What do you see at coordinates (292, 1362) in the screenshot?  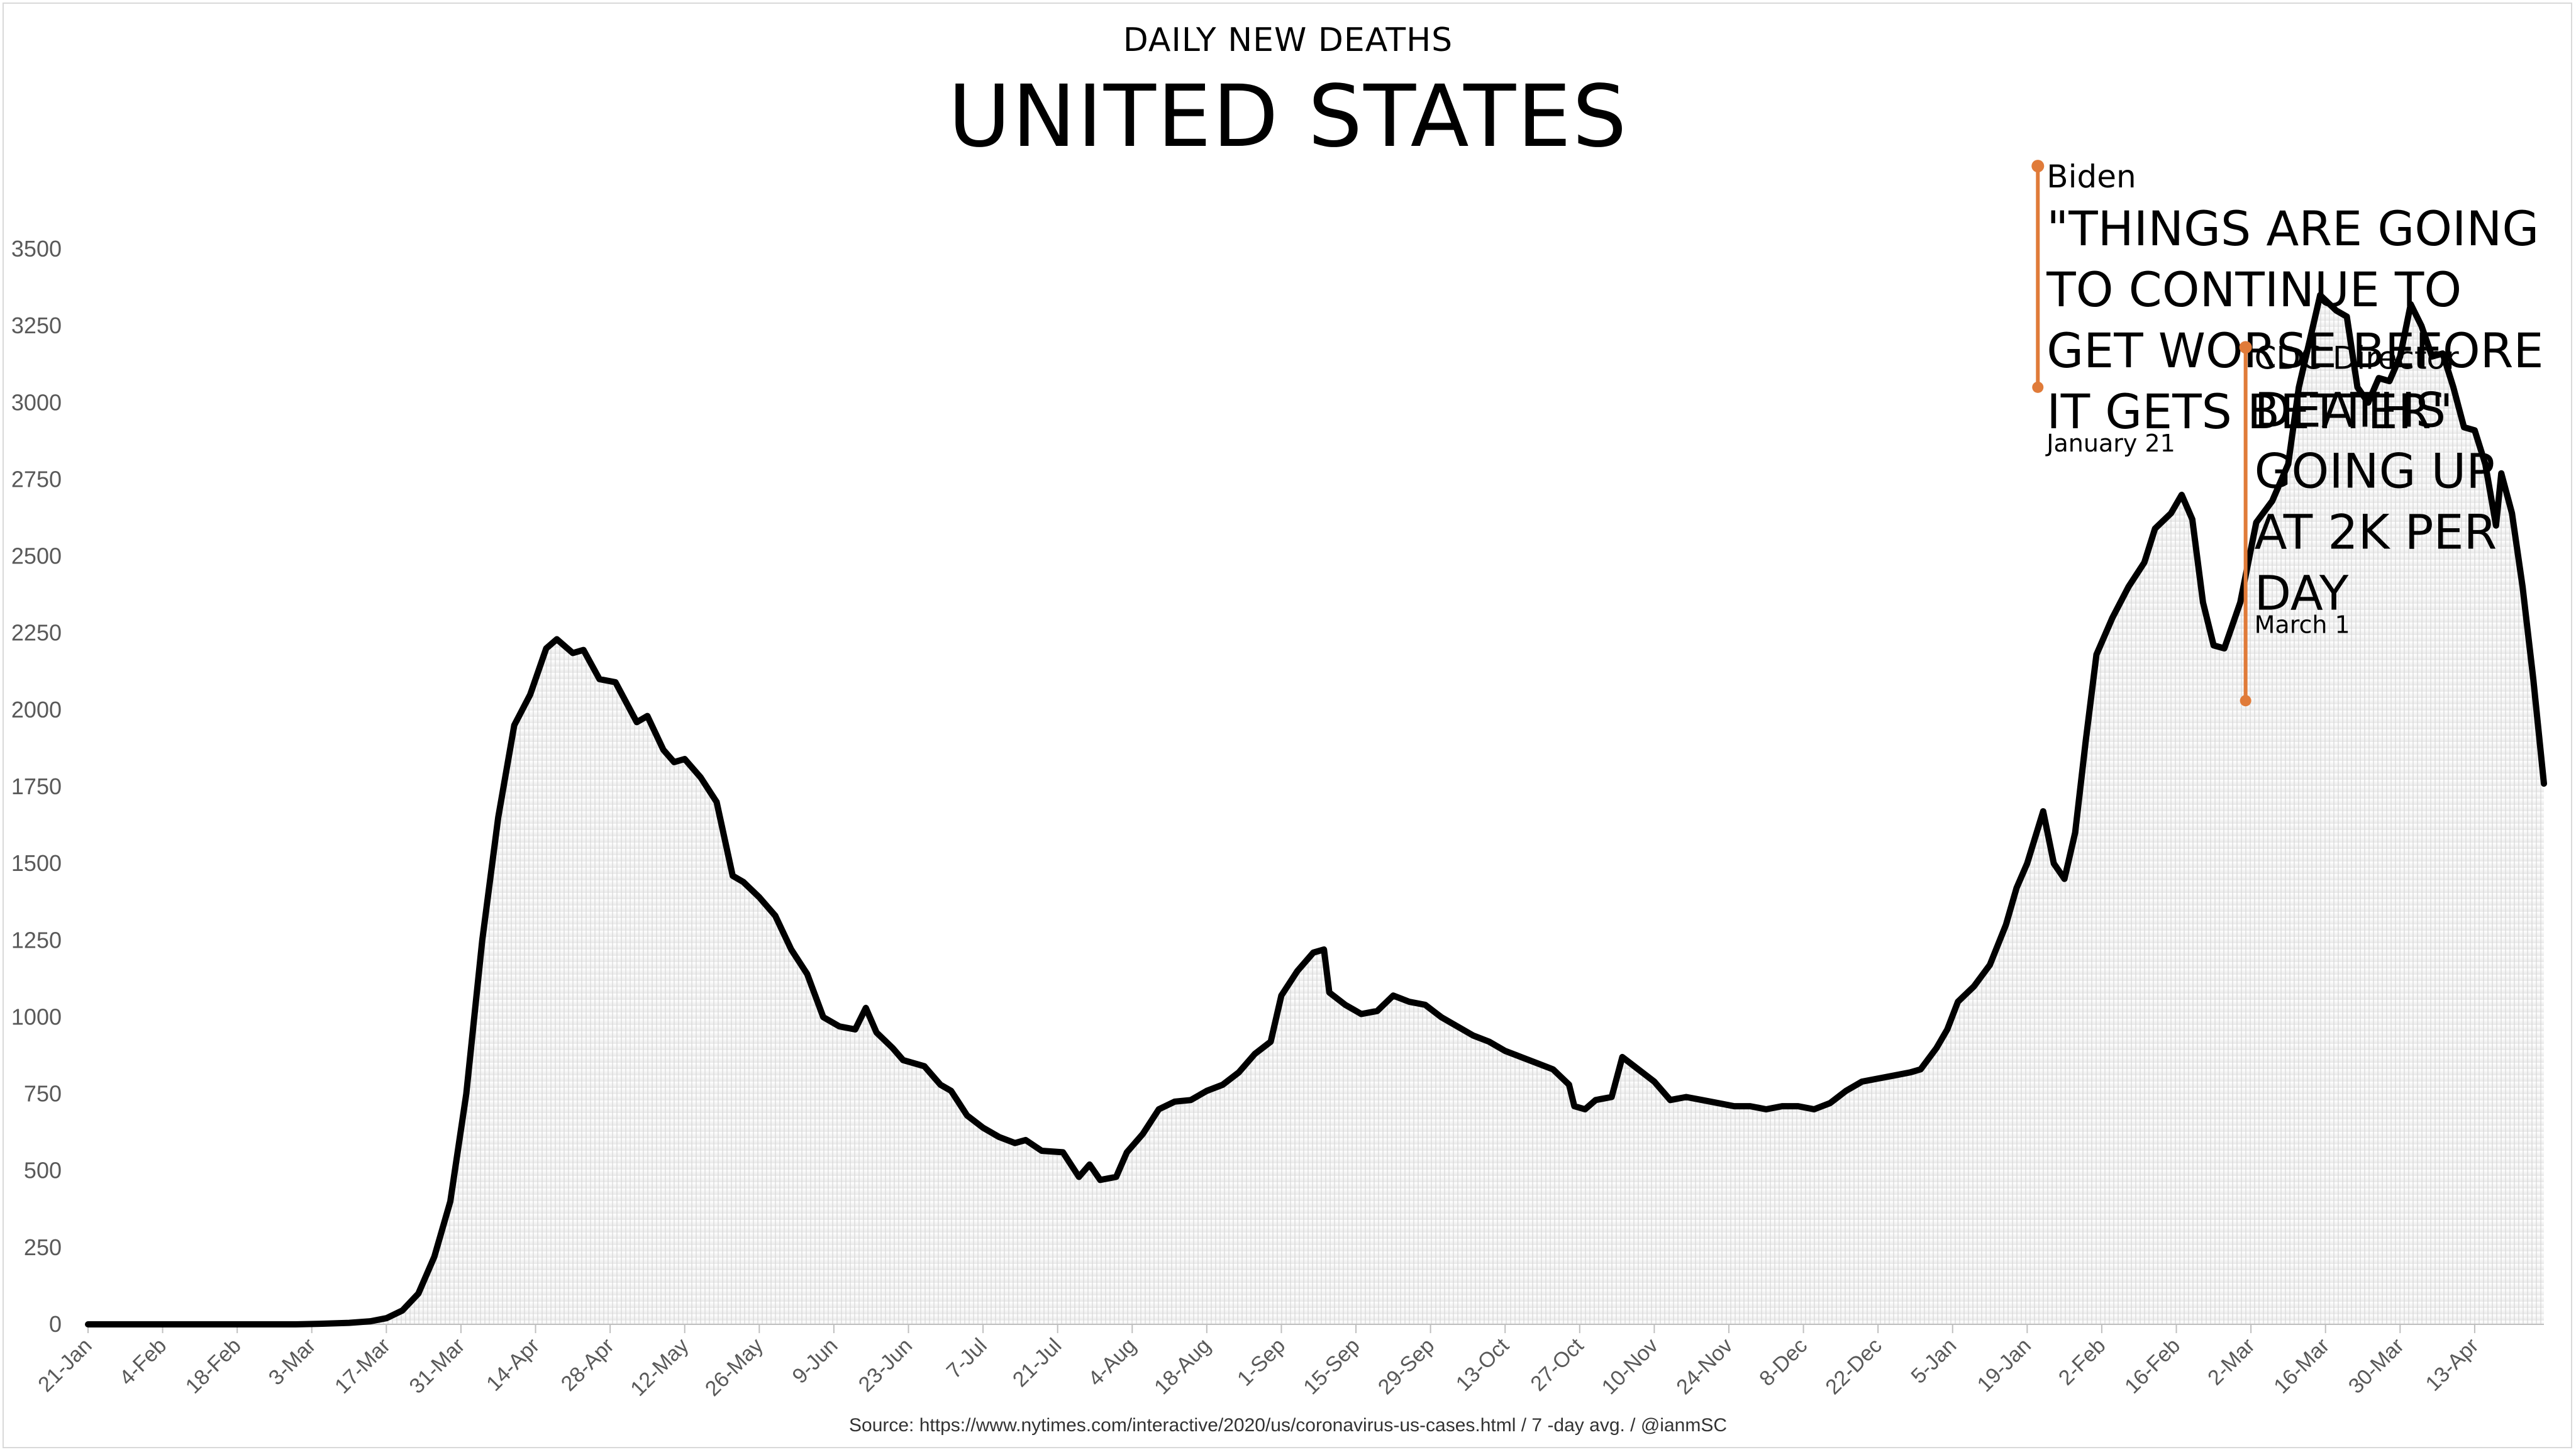 I see `x-tick-label: 3-Mar` at bounding box center [292, 1362].